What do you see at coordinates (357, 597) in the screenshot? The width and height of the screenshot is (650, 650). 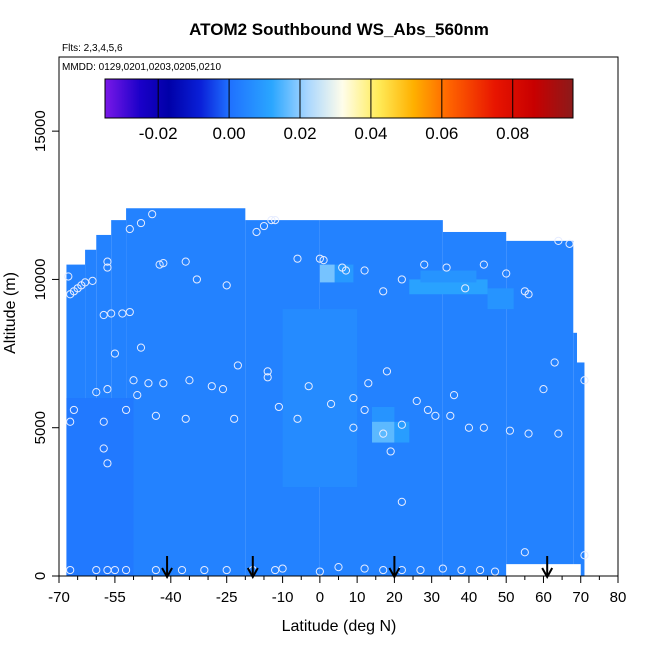 I see `x-tick-label: 10` at bounding box center [357, 597].